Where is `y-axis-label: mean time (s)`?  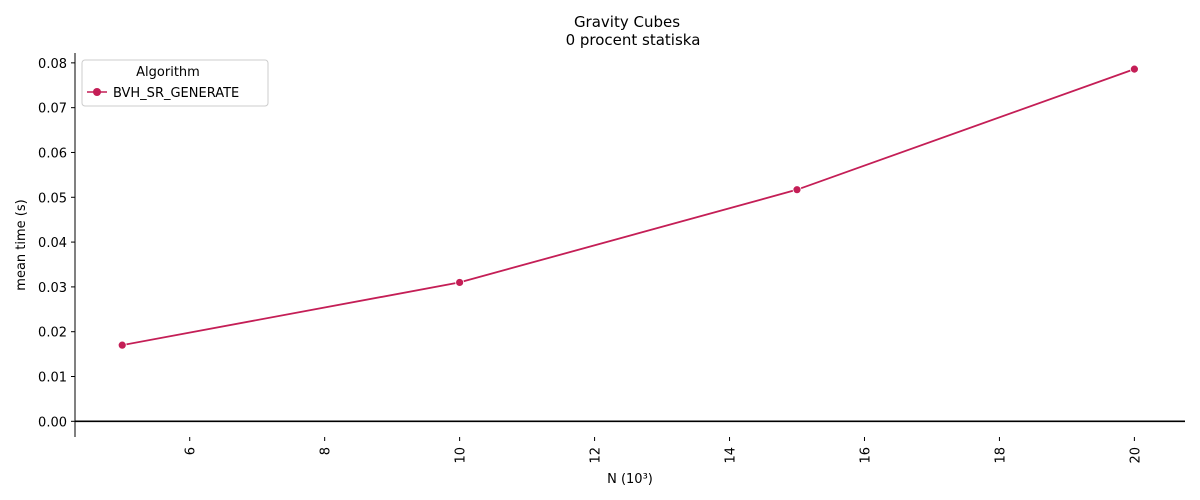 y-axis-label: mean time (s) is located at coordinates (21, 244).